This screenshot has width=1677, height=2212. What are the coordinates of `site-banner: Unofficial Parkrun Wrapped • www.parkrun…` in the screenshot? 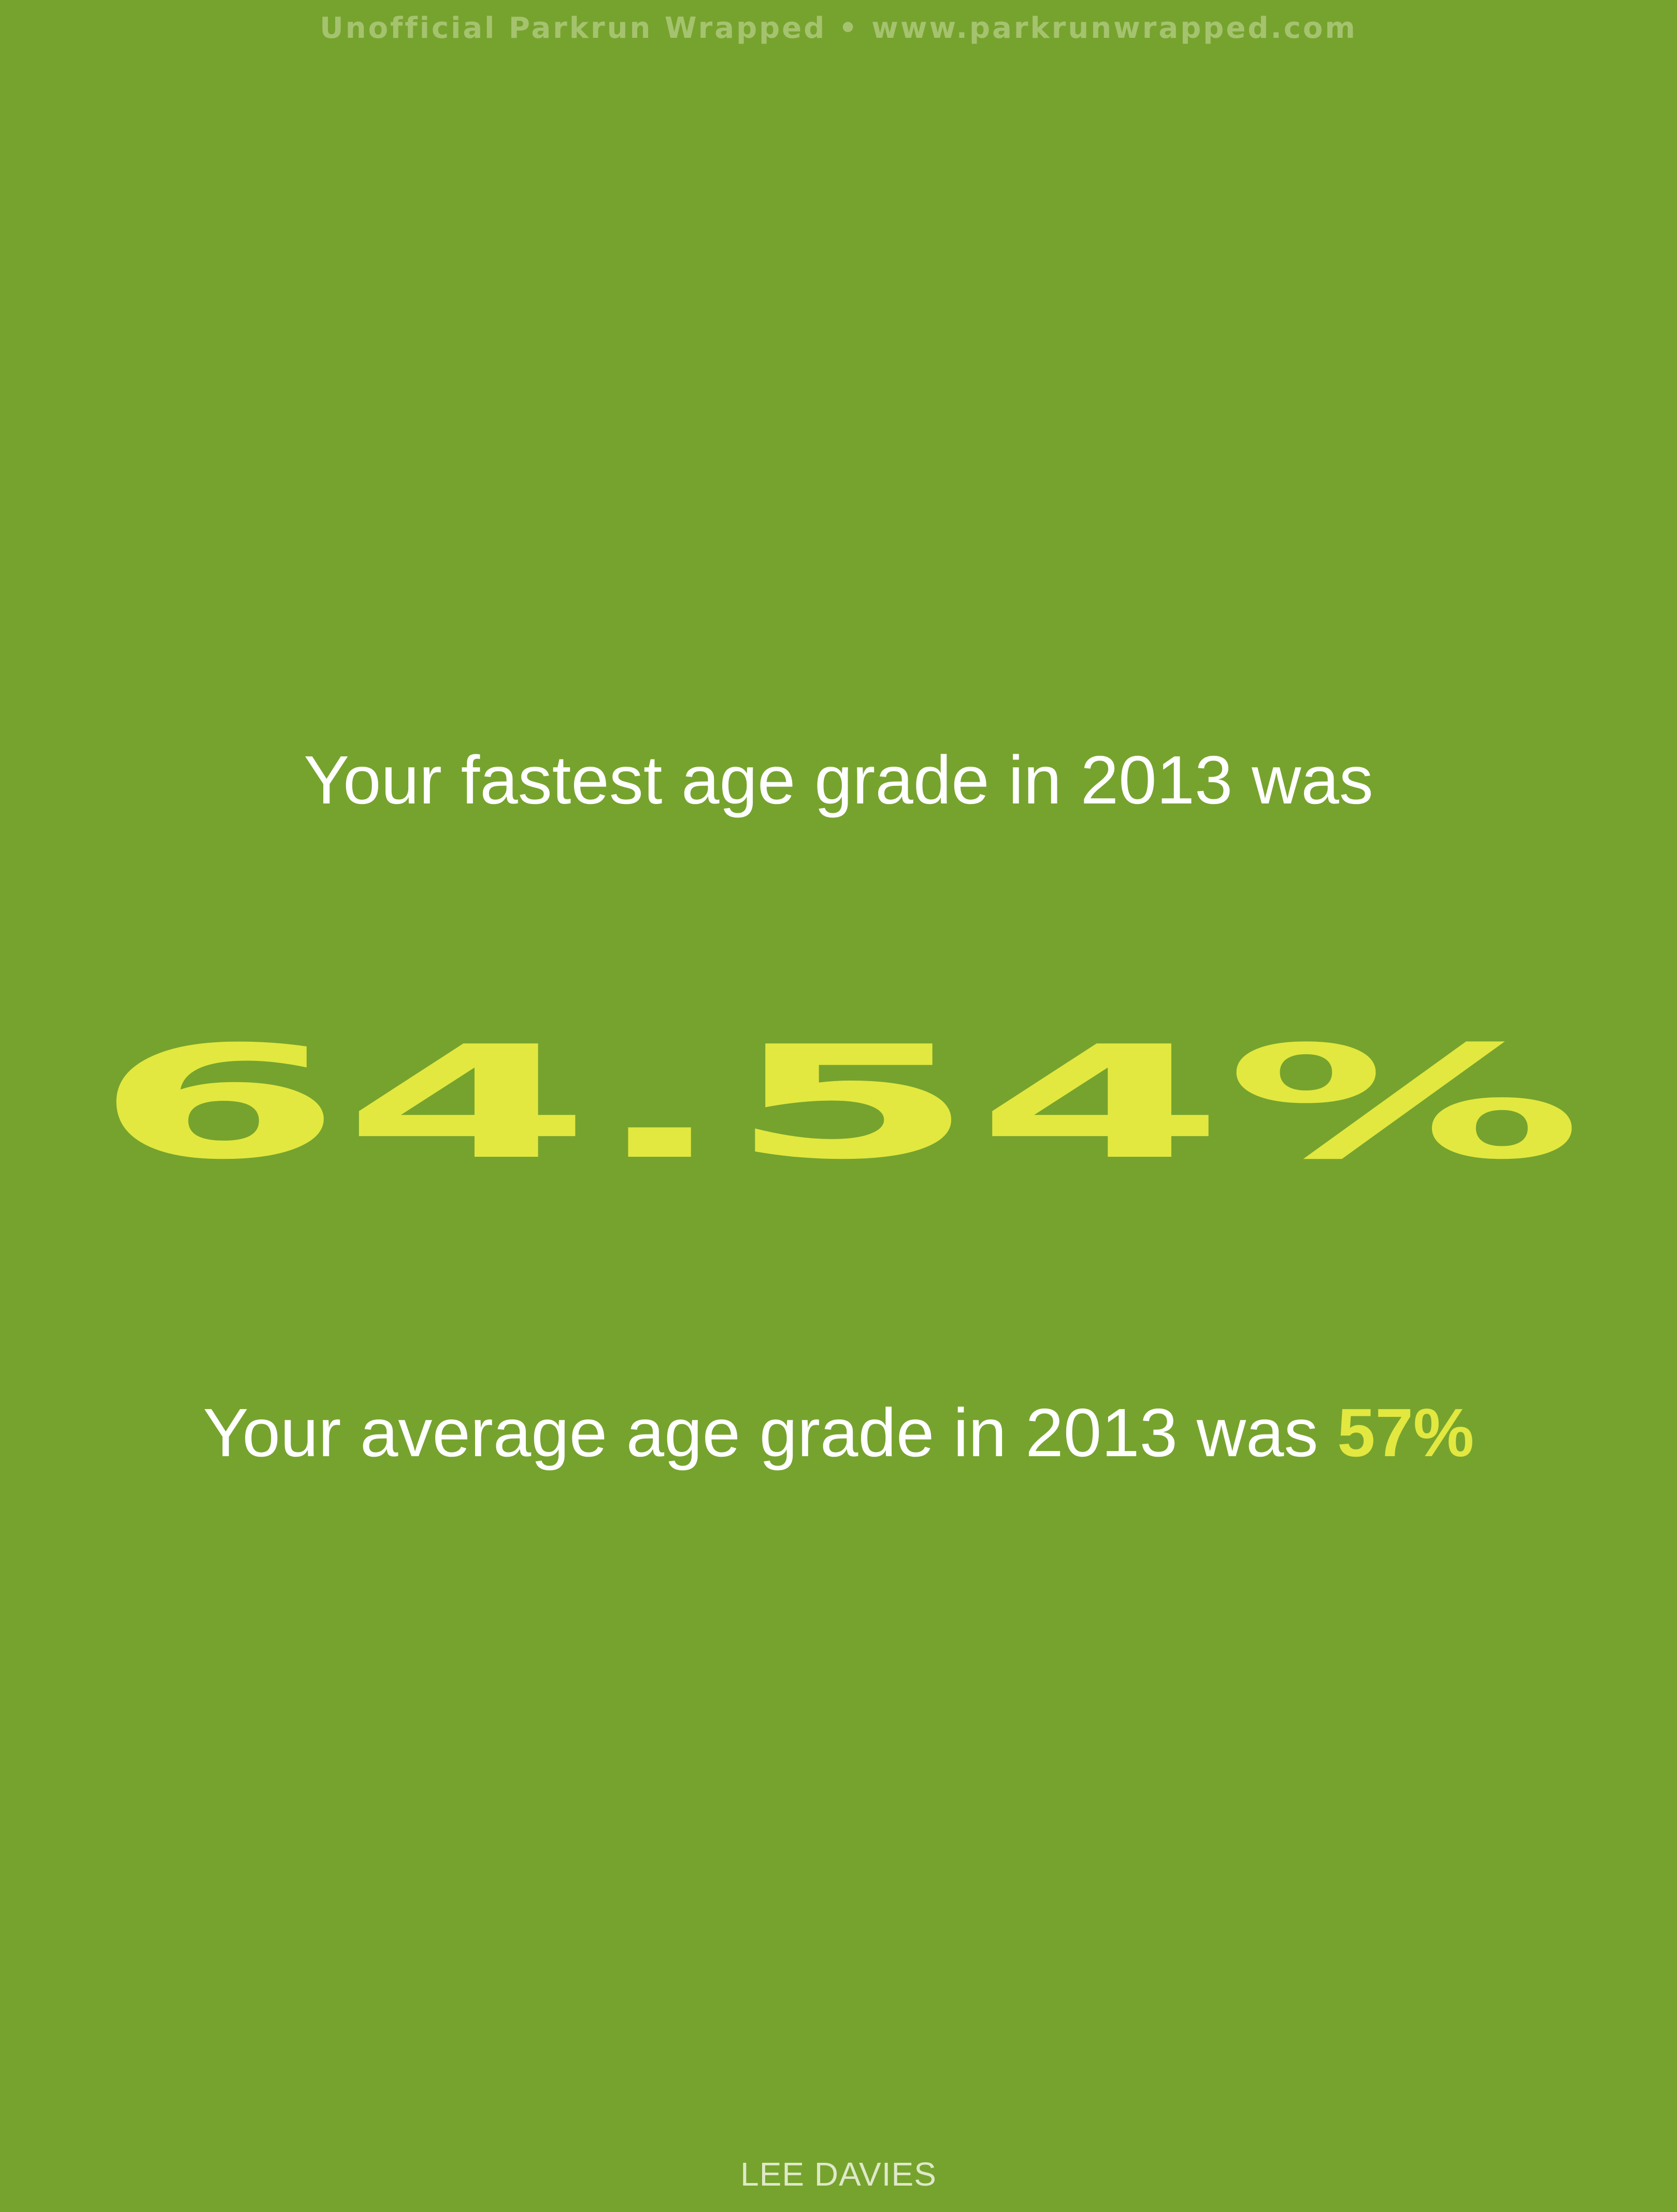 It's located at (838, 28).